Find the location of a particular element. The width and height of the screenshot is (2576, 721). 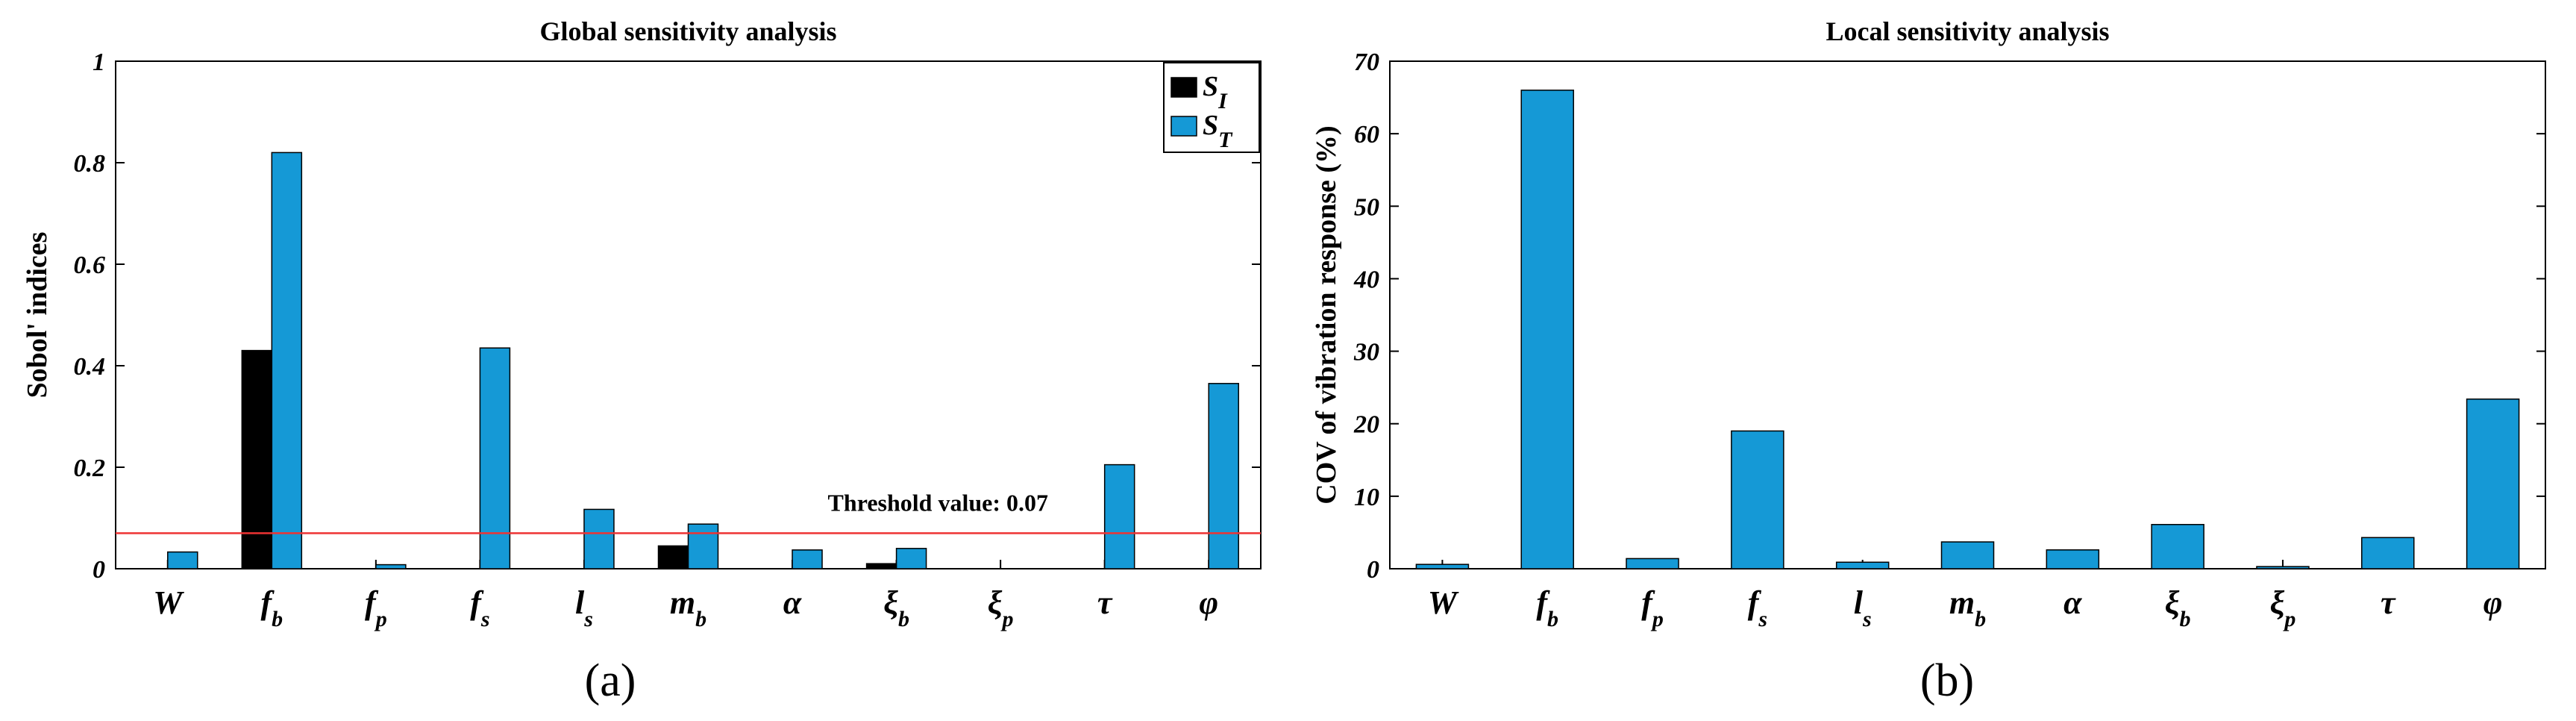

y-tick-label: 30 is located at coordinates (1366, 352).